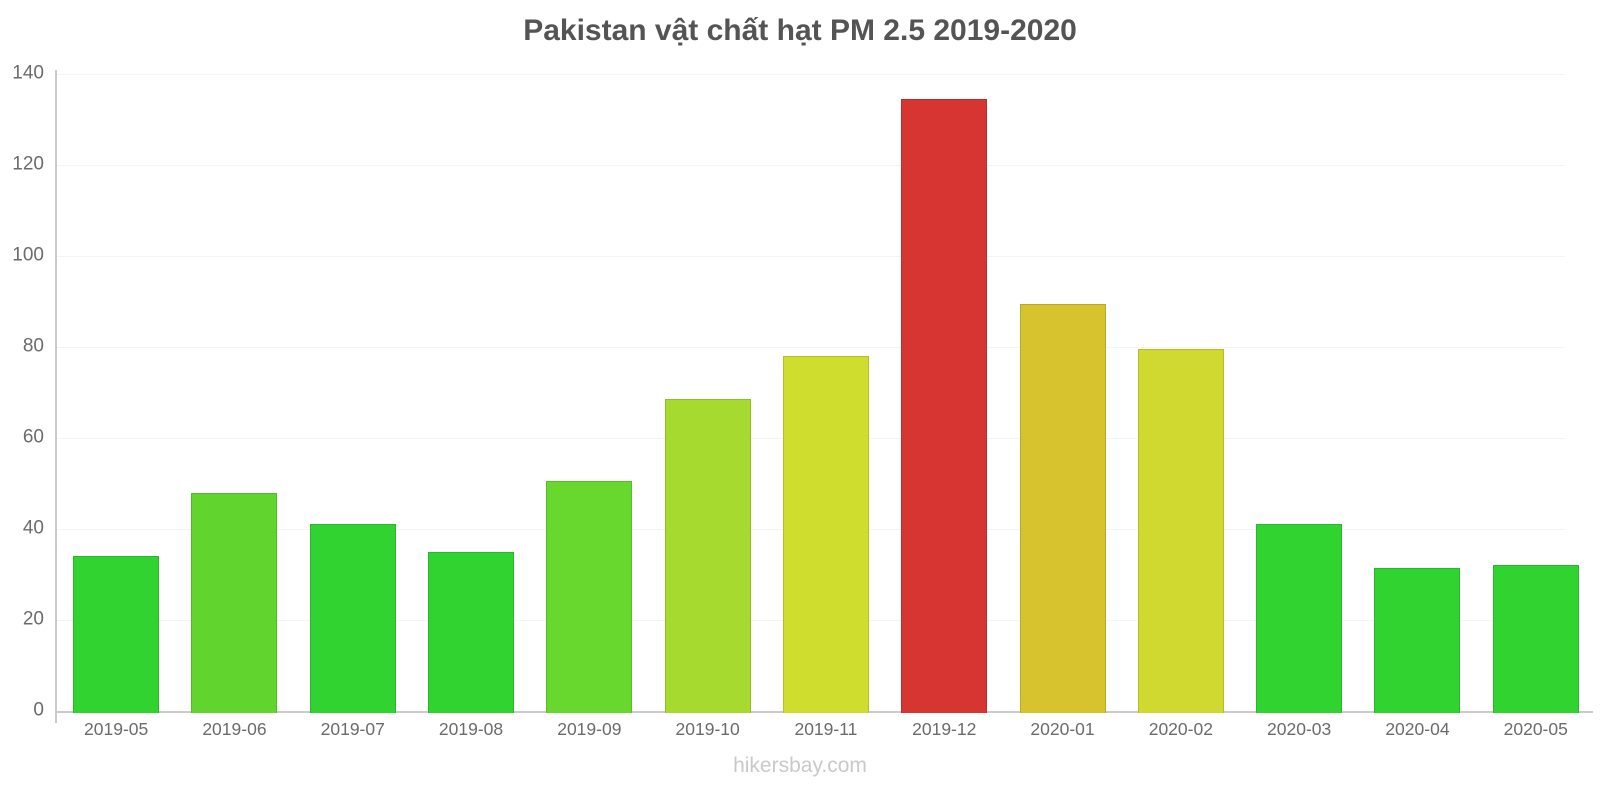 This screenshot has width=1600, height=800. I want to click on y-tick-label-80: 80, so click(33, 346).